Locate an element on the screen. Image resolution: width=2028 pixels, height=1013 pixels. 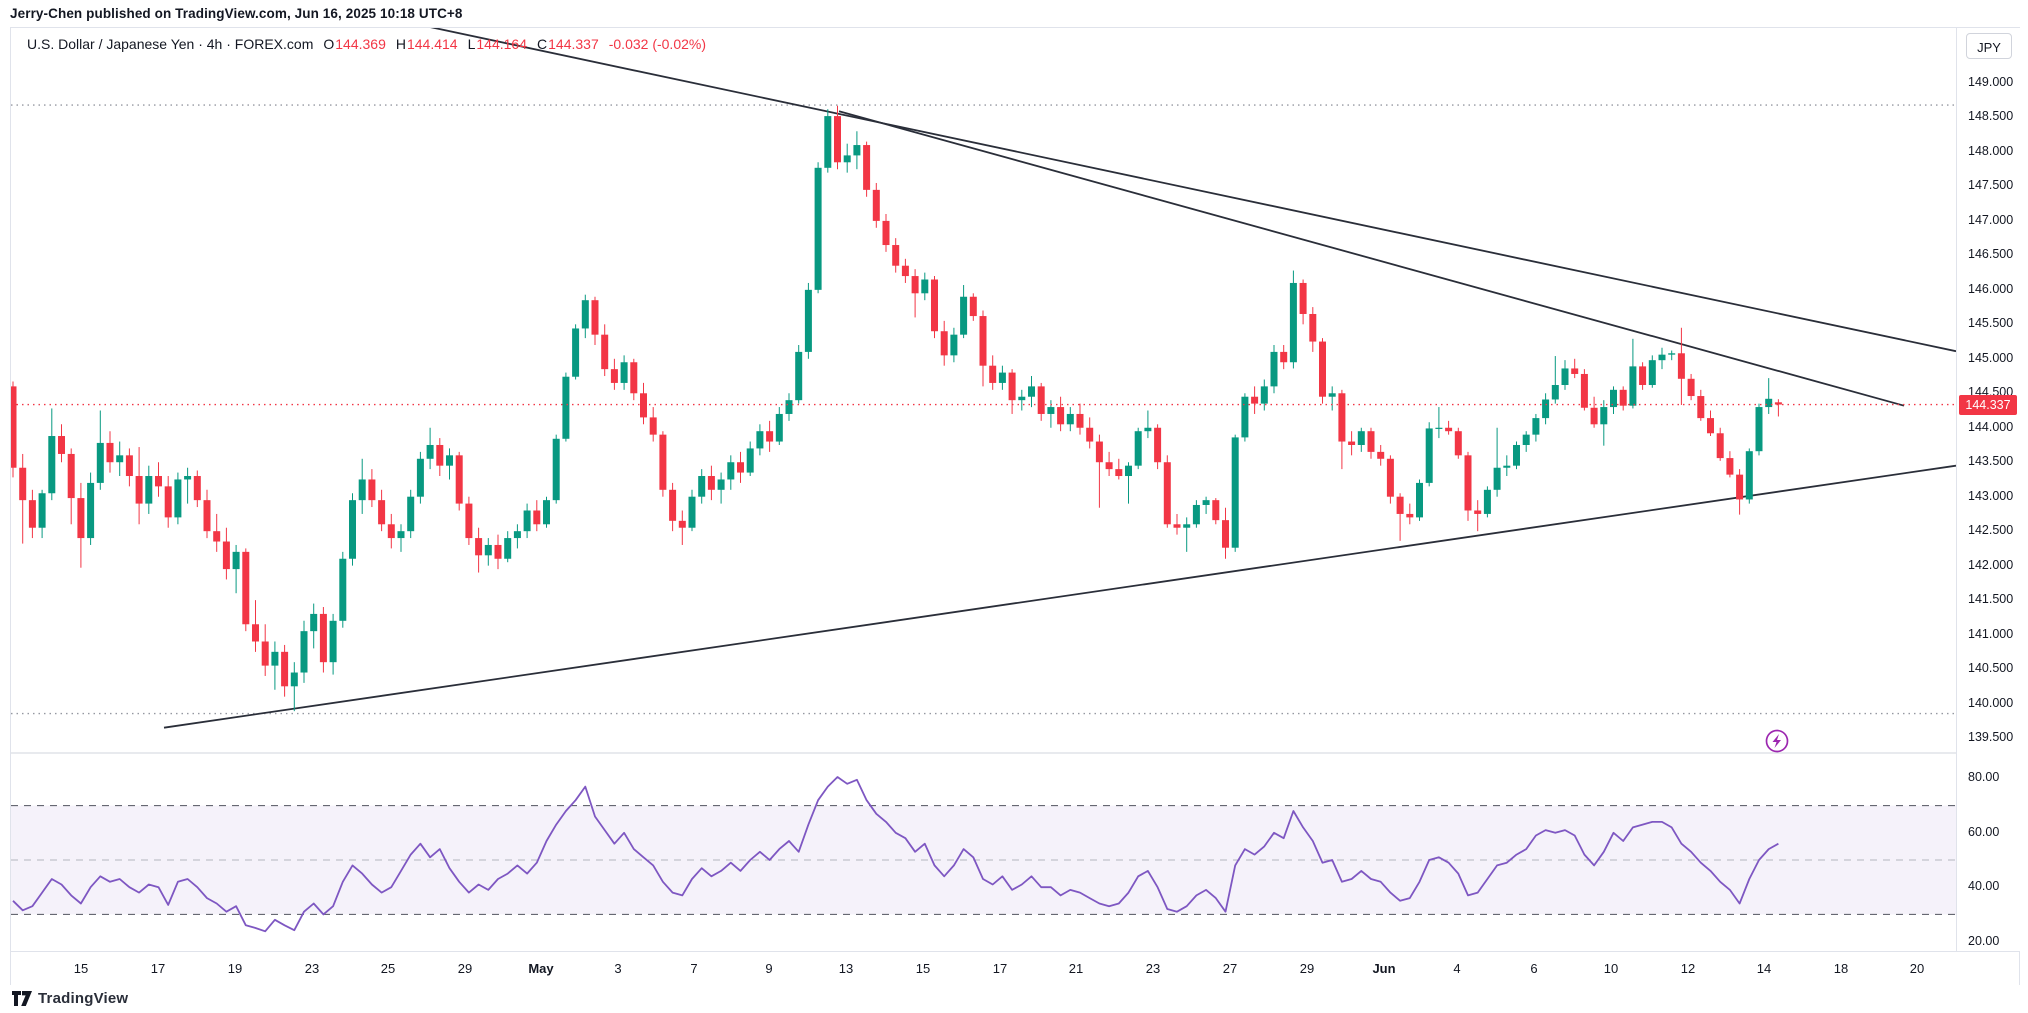
ohlc-values: O144.369 H144.414 L144.164 C144.337 is located at coordinates (455, 44).